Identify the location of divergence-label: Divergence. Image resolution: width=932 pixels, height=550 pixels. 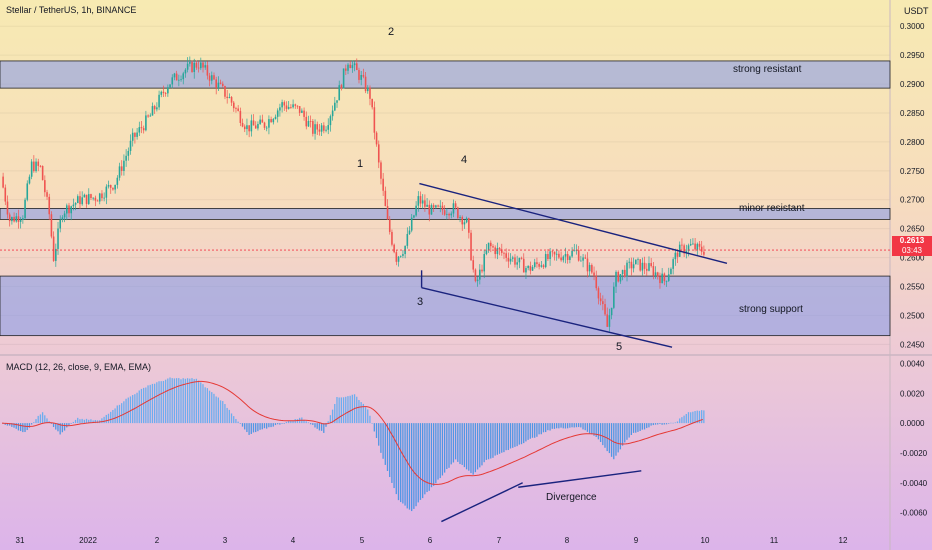
(571, 497).